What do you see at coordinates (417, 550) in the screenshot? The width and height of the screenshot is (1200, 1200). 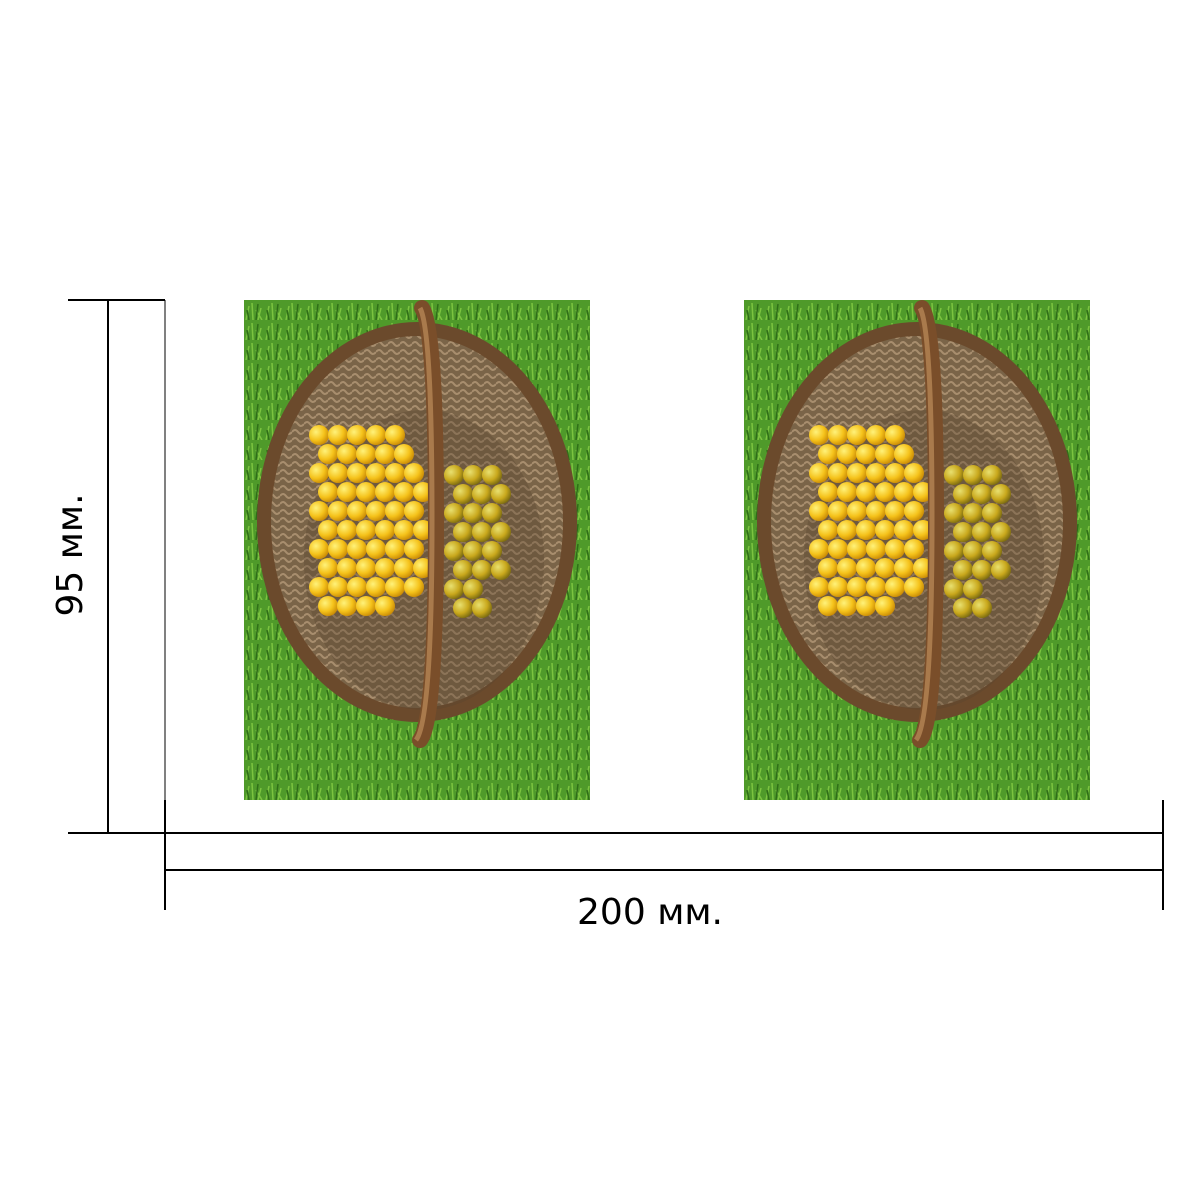 I see `product-photo-left` at bounding box center [417, 550].